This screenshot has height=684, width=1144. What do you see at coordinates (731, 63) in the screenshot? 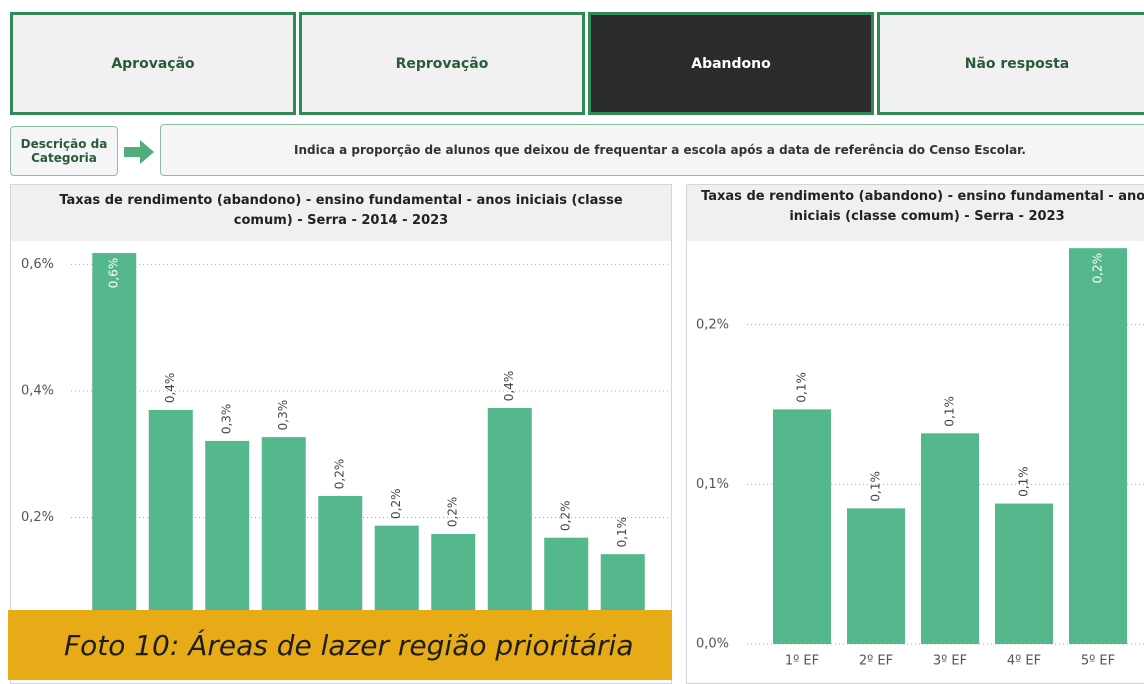
I see `tab: Abandono` at bounding box center [731, 63].